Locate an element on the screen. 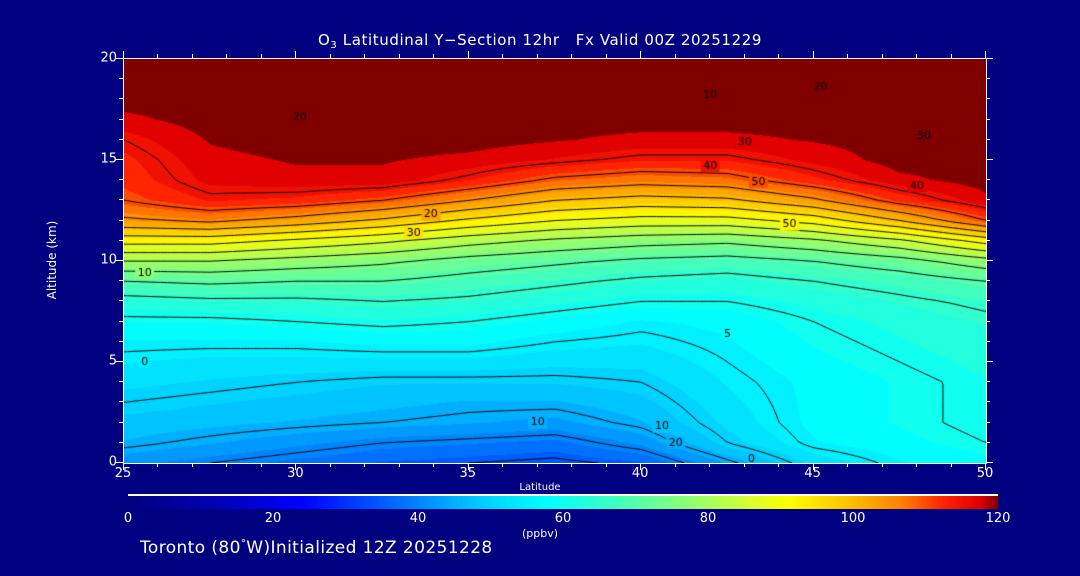 This screenshot has width=1080, height=576. colorbar-tick-label: 40 is located at coordinates (418, 518).